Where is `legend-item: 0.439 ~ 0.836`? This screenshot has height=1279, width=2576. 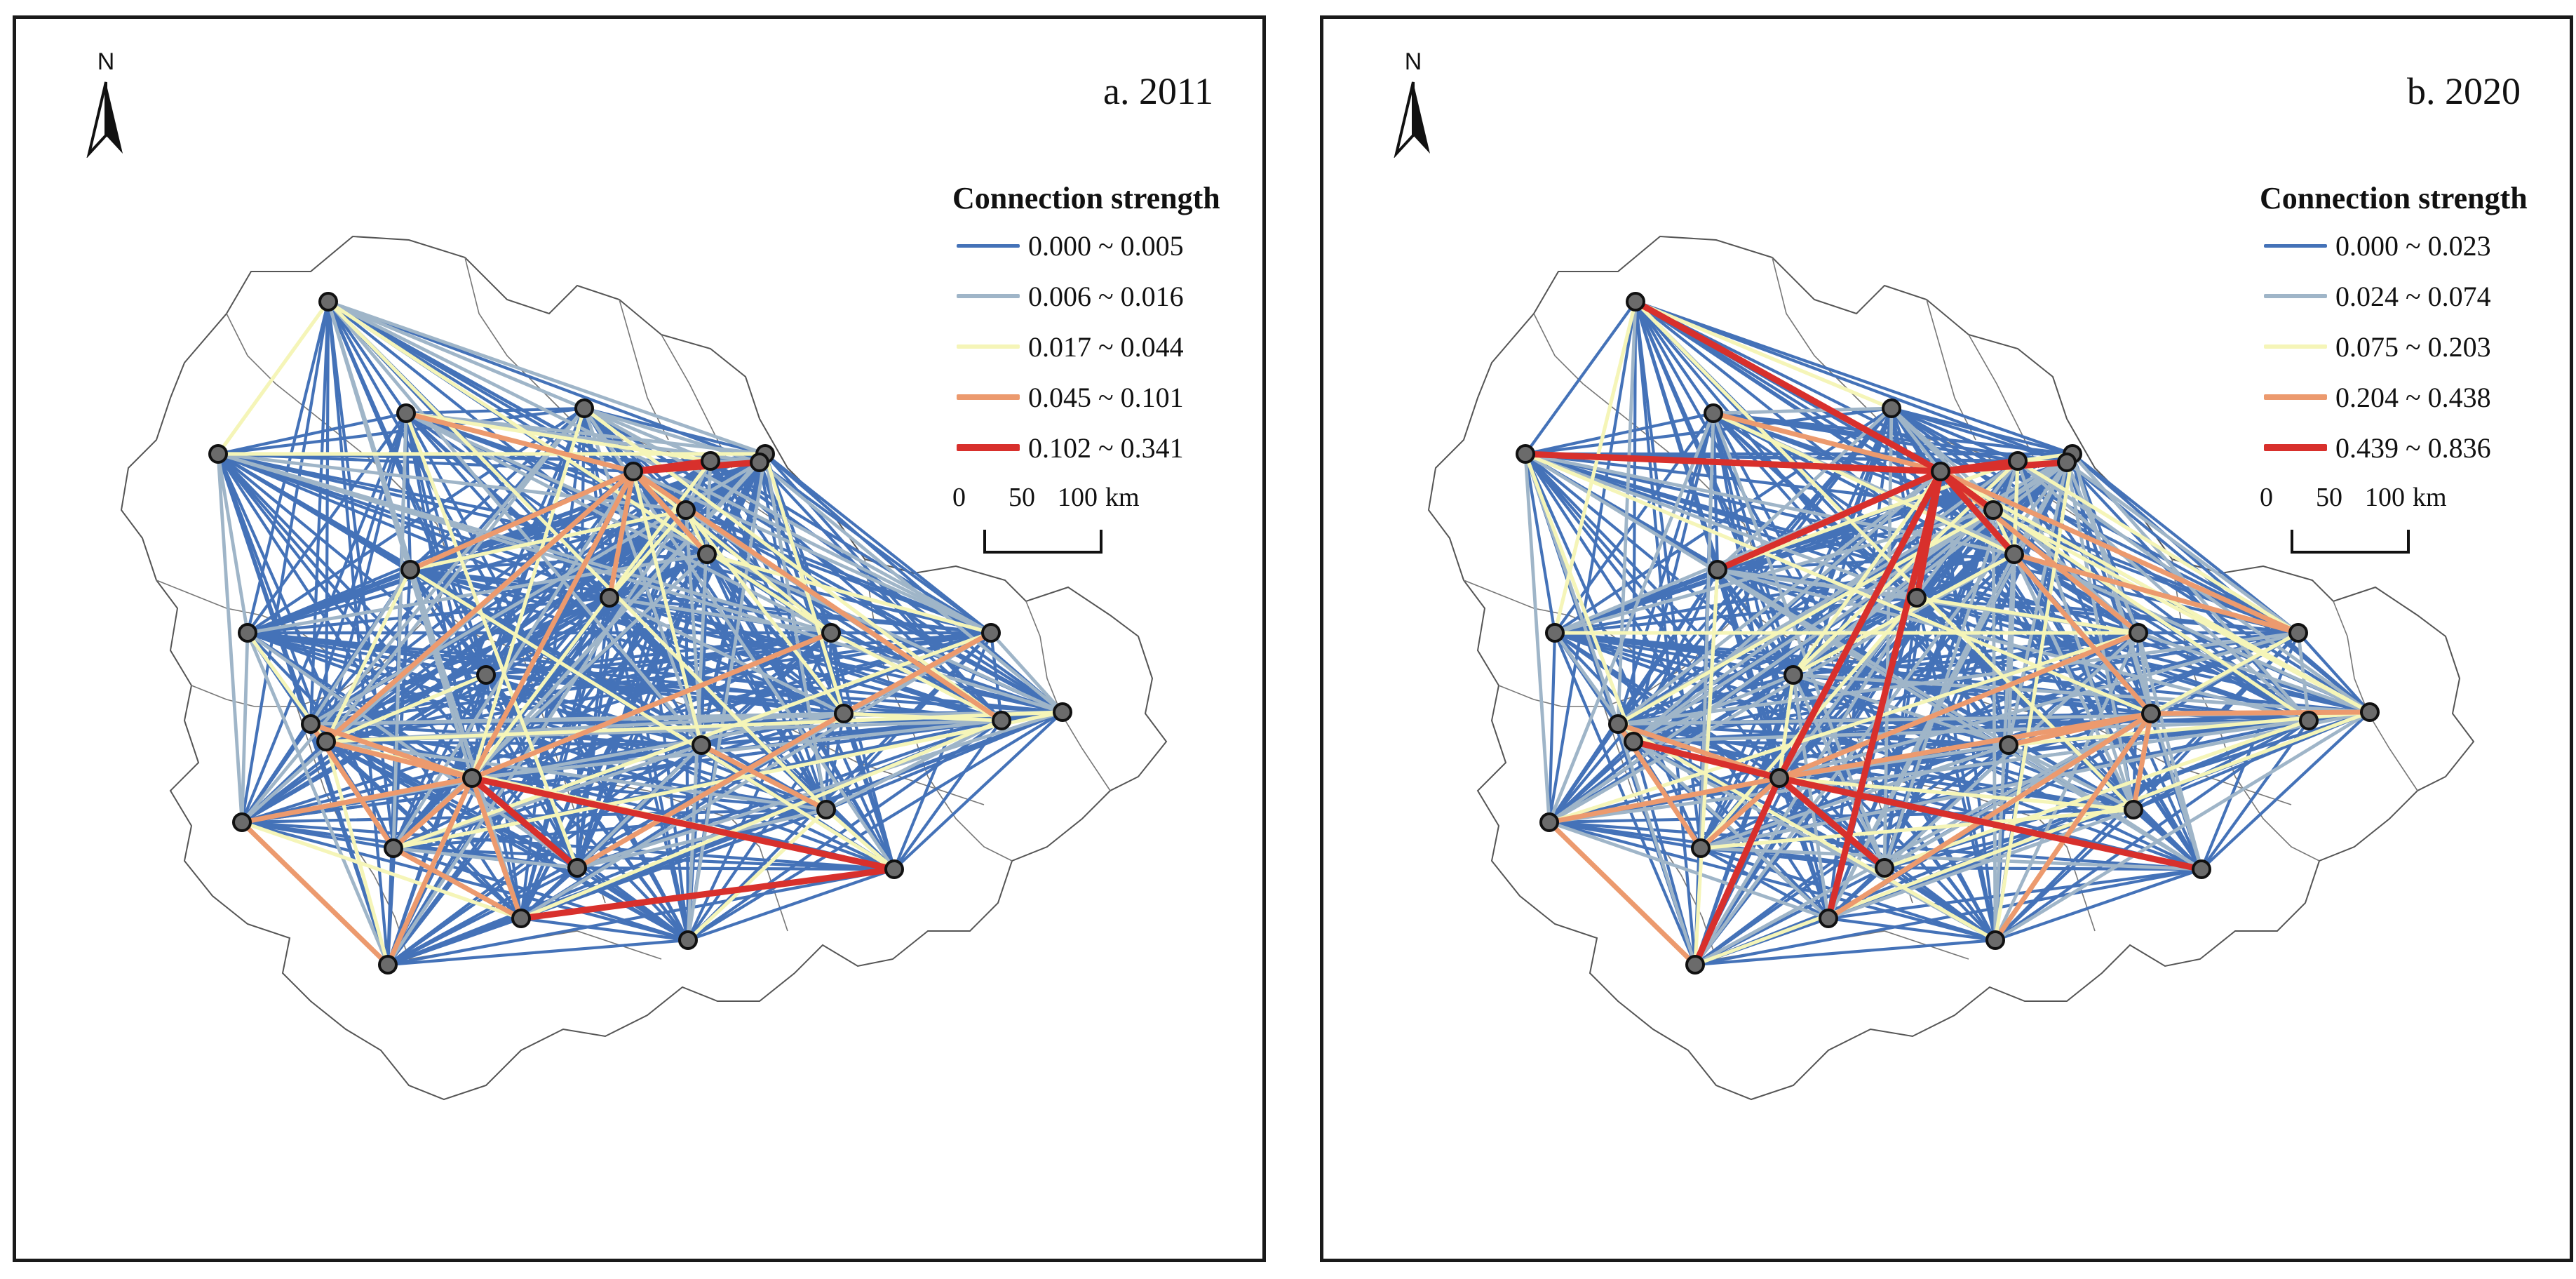
legend-item: 0.439 ~ 0.836 is located at coordinates (2414, 448).